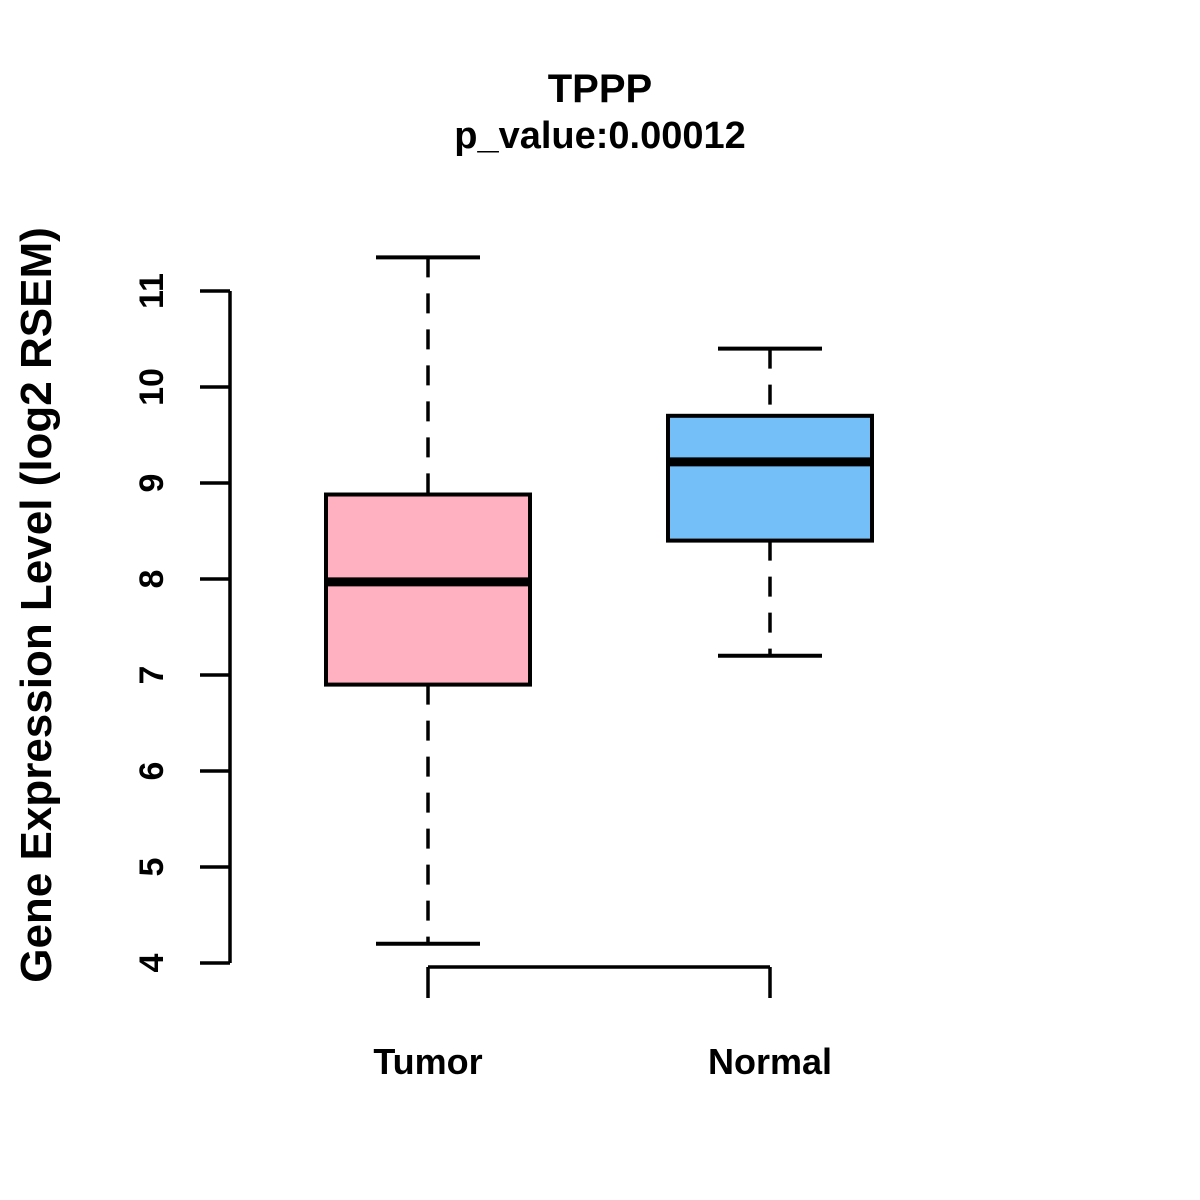 The width and height of the screenshot is (1200, 1200). Describe the element at coordinates (152, 867) in the screenshot. I see `y-tick-label: 5` at that location.